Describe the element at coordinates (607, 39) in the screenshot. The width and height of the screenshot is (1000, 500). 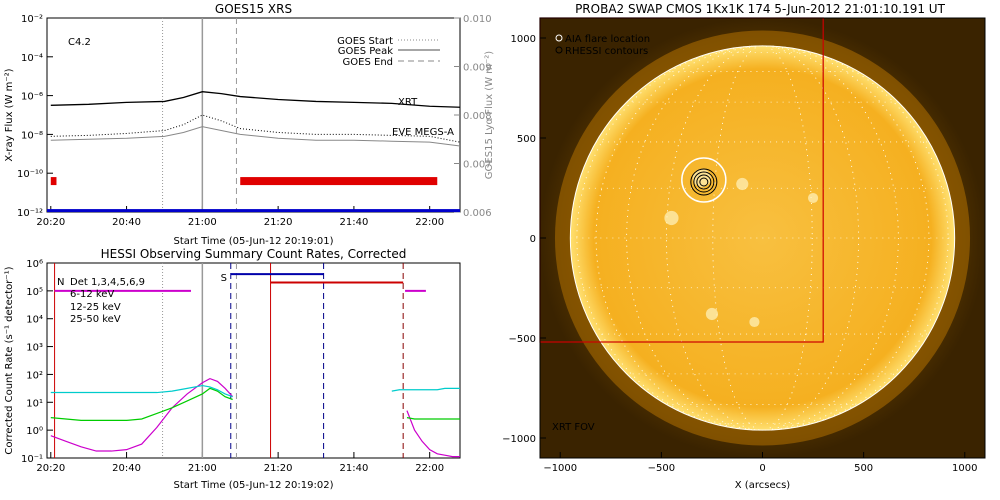
I see `swap-legend-0: AIA flare location` at that location.